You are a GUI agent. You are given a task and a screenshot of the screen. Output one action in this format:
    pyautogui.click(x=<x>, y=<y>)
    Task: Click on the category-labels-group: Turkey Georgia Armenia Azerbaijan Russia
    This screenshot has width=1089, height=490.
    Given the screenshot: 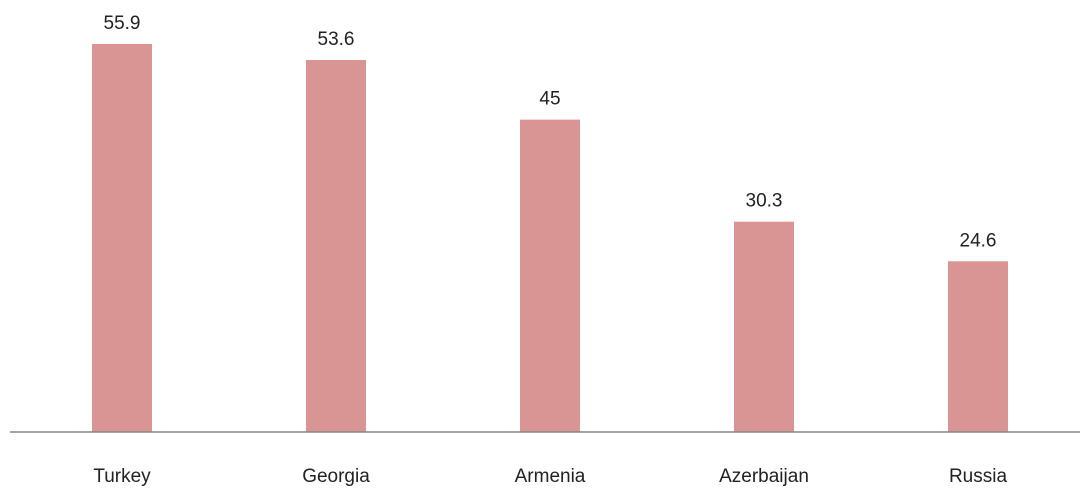 What is the action you would take?
    pyautogui.click(x=550, y=476)
    